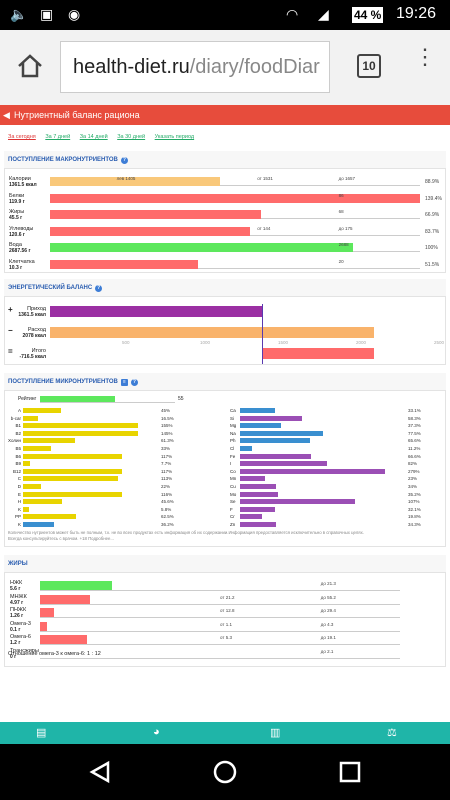  I want to click on macro-title: ПОСТУПЛЕНИЕ МАКРОНУТРИЕНТОВ, so click(63, 160).